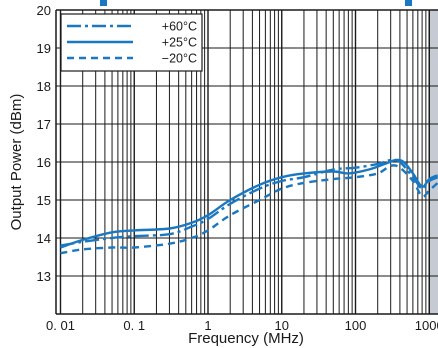 The image size is (438, 348). What do you see at coordinates (242, 325) in the screenshot?
I see `x-axis-ticks: 0. 01 0. 1 1 10 100 1000` at bounding box center [242, 325].